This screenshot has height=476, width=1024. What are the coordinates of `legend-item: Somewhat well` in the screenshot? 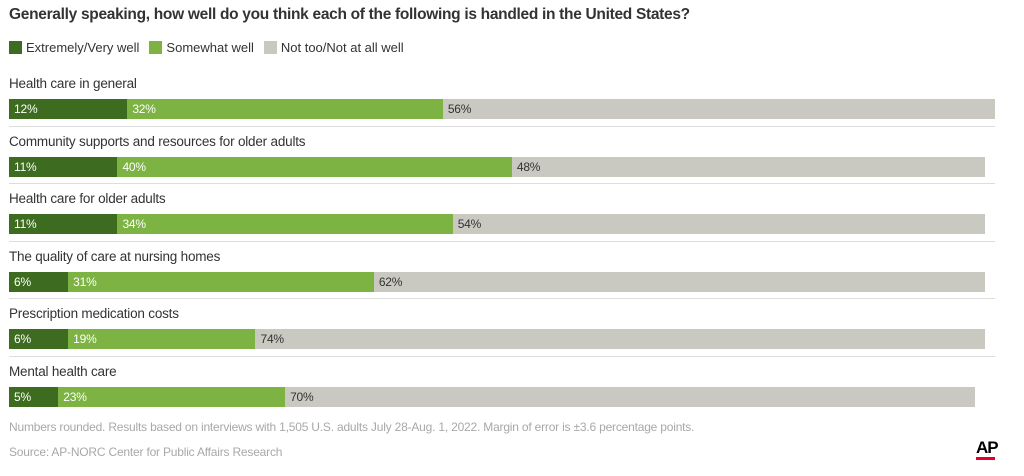 It's located at (201, 47).